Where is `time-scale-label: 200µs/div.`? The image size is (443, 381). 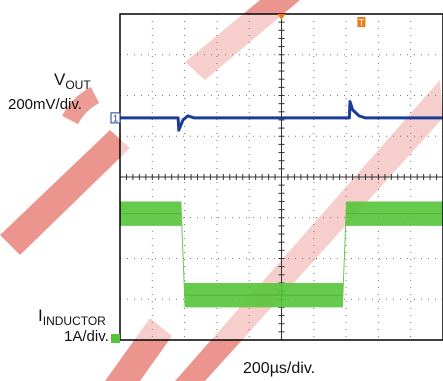 time-scale-label: 200µs/div. is located at coordinates (279, 368).